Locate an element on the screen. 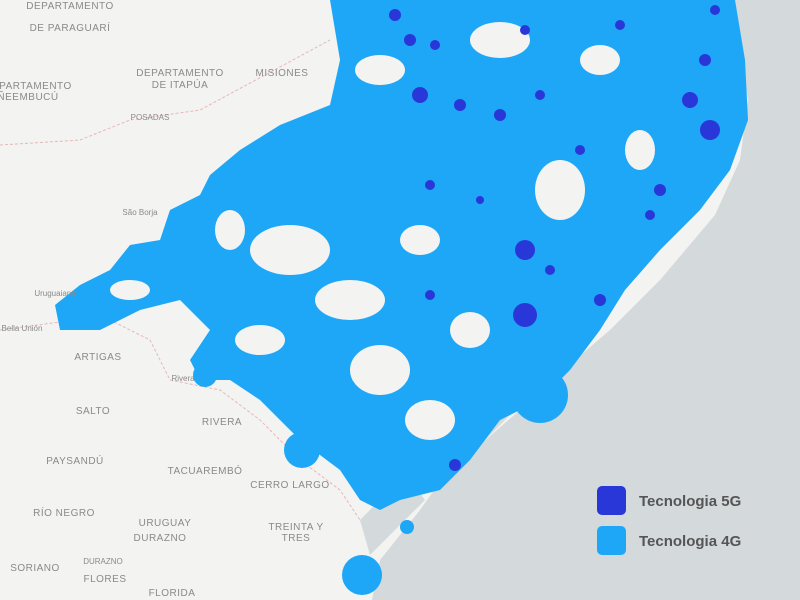  place-label: ÑEEMBUCÚ is located at coordinates (29, 96).